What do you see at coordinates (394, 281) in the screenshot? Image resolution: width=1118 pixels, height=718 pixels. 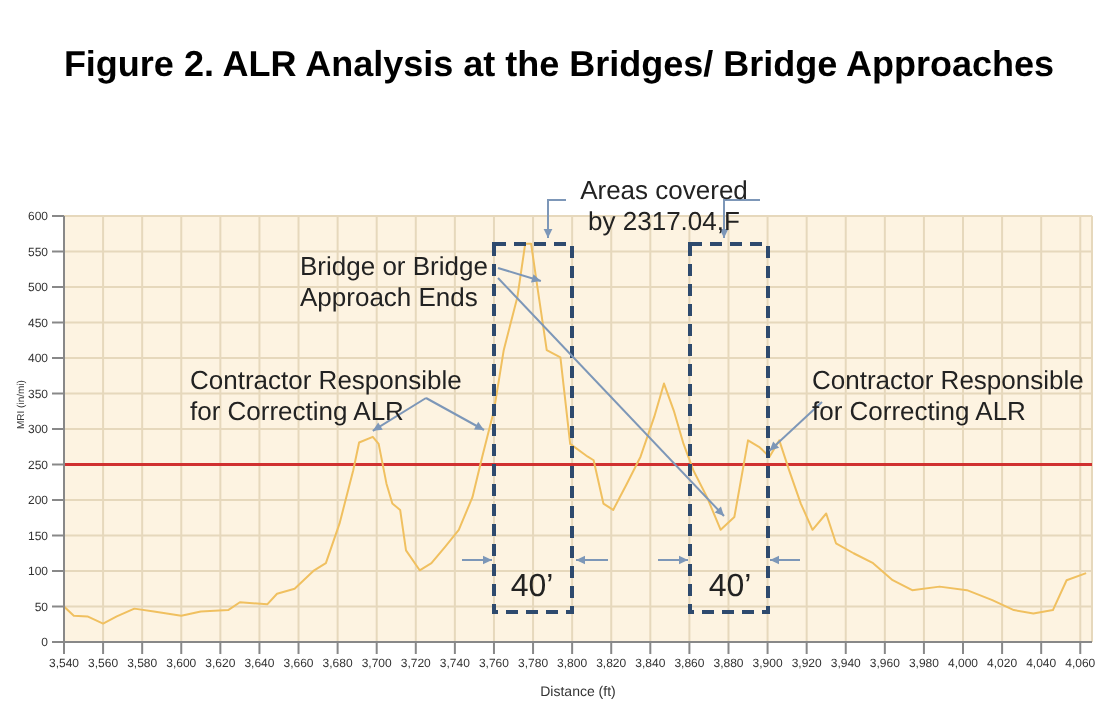 I see `annotation: Bridge or Bridge Approach Ends` at bounding box center [394, 281].